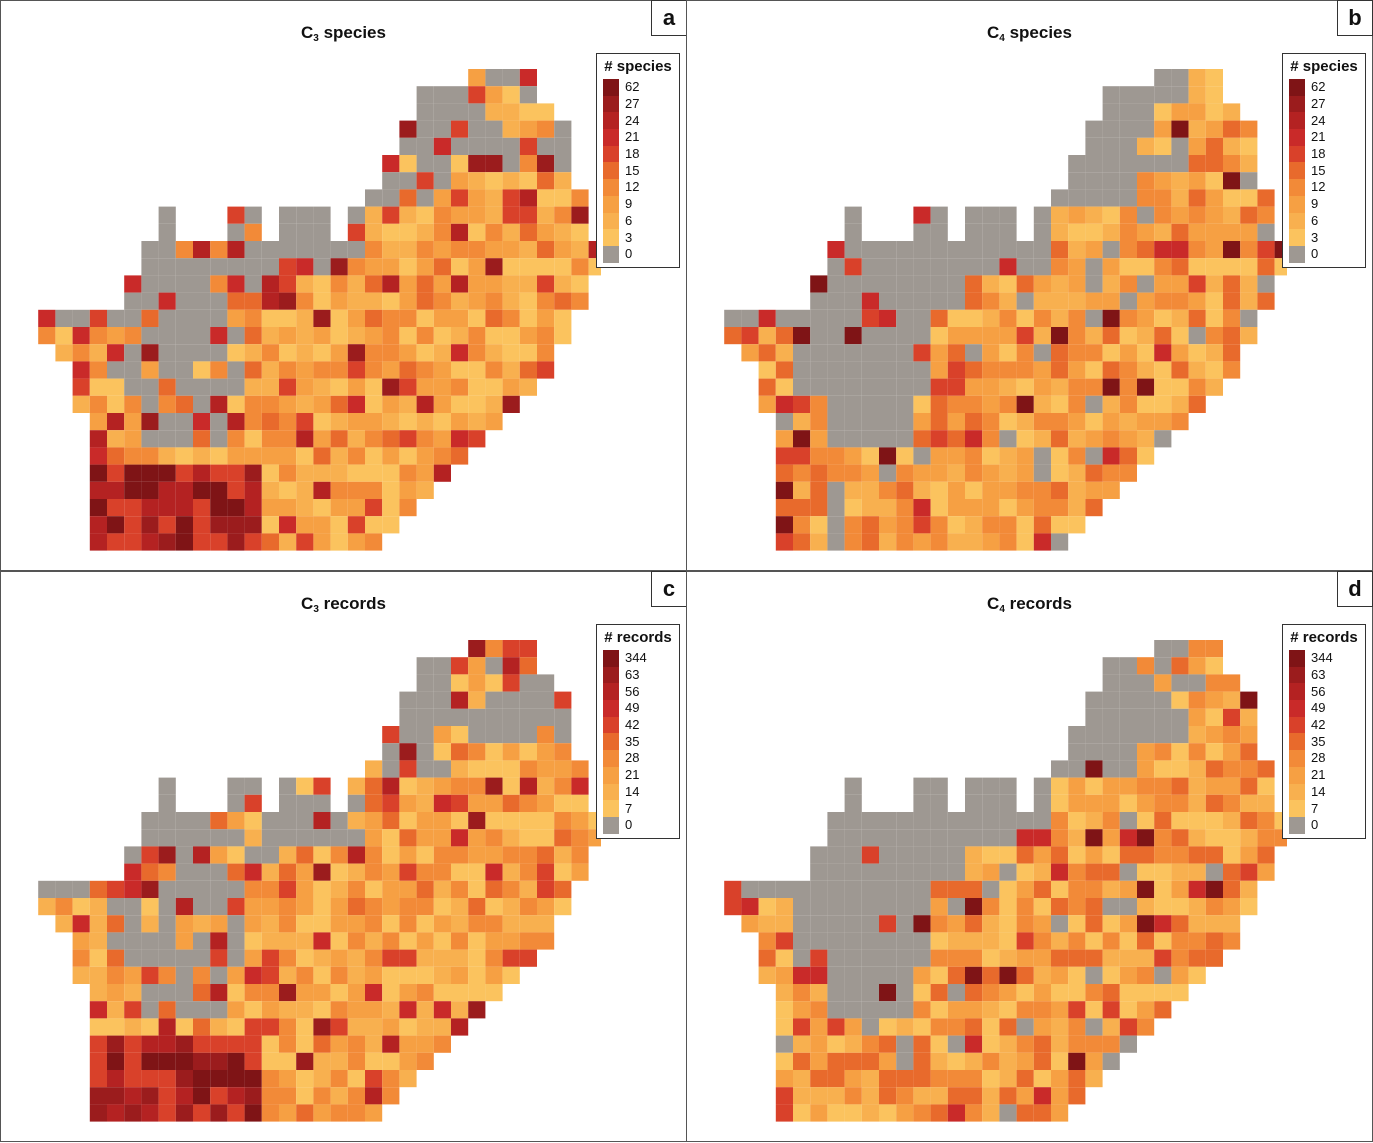  I want to click on legend-label: 0, so click(629, 254).